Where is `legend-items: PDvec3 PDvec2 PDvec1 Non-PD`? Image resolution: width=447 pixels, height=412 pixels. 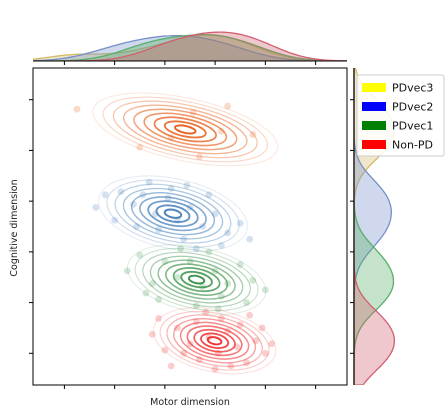 legend-items: PDvec3 PDvec2 PDvec1 Non-PD is located at coordinates (397, 117).